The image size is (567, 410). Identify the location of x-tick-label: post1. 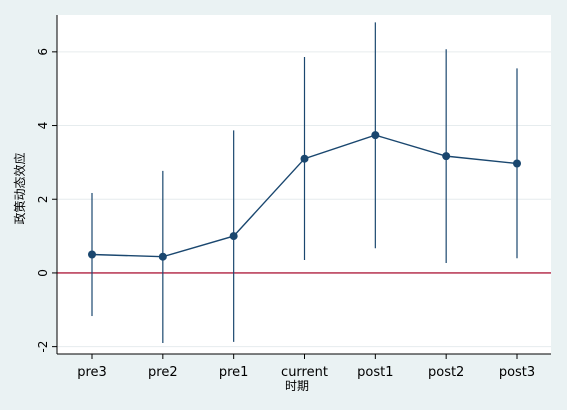
(375, 372).